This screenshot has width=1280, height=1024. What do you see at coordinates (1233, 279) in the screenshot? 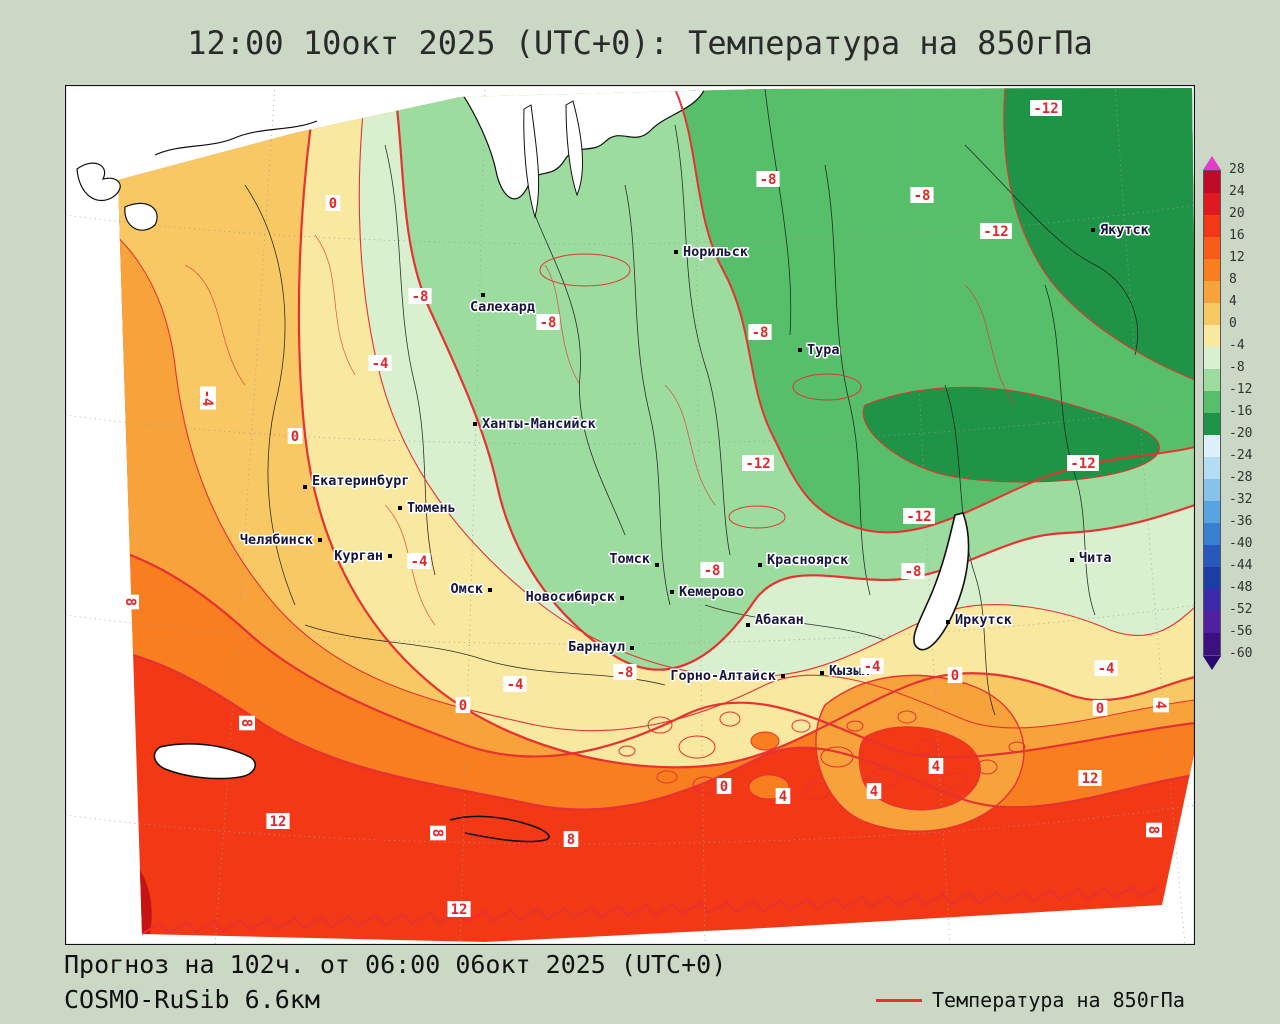
I see `colorbar-tick-label: 8` at bounding box center [1233, 279].